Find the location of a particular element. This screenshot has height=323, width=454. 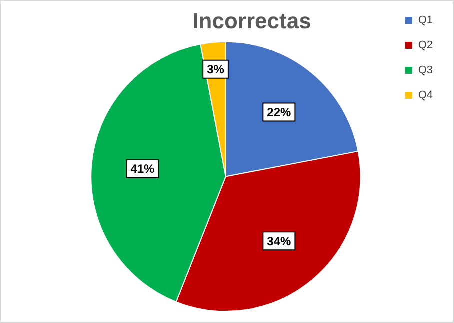

legend-label: Q2 is located at coordinates (426, 46).